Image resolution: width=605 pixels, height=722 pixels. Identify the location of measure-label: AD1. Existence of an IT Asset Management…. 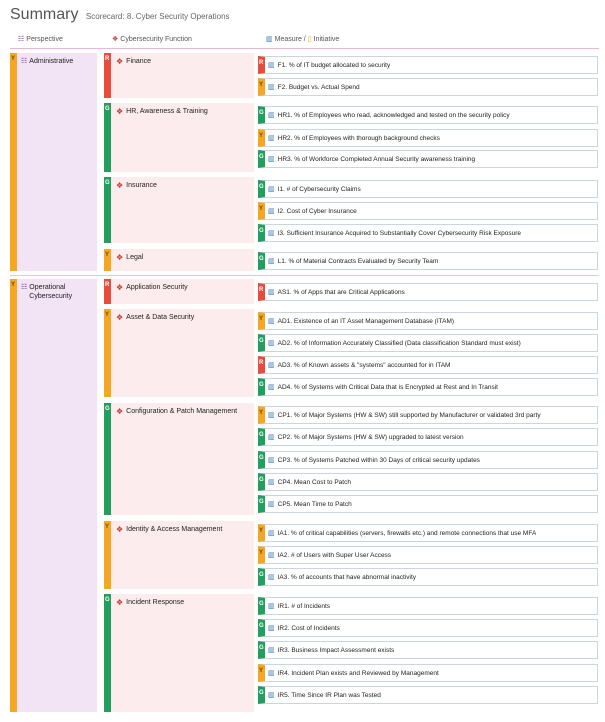
(366, 321).